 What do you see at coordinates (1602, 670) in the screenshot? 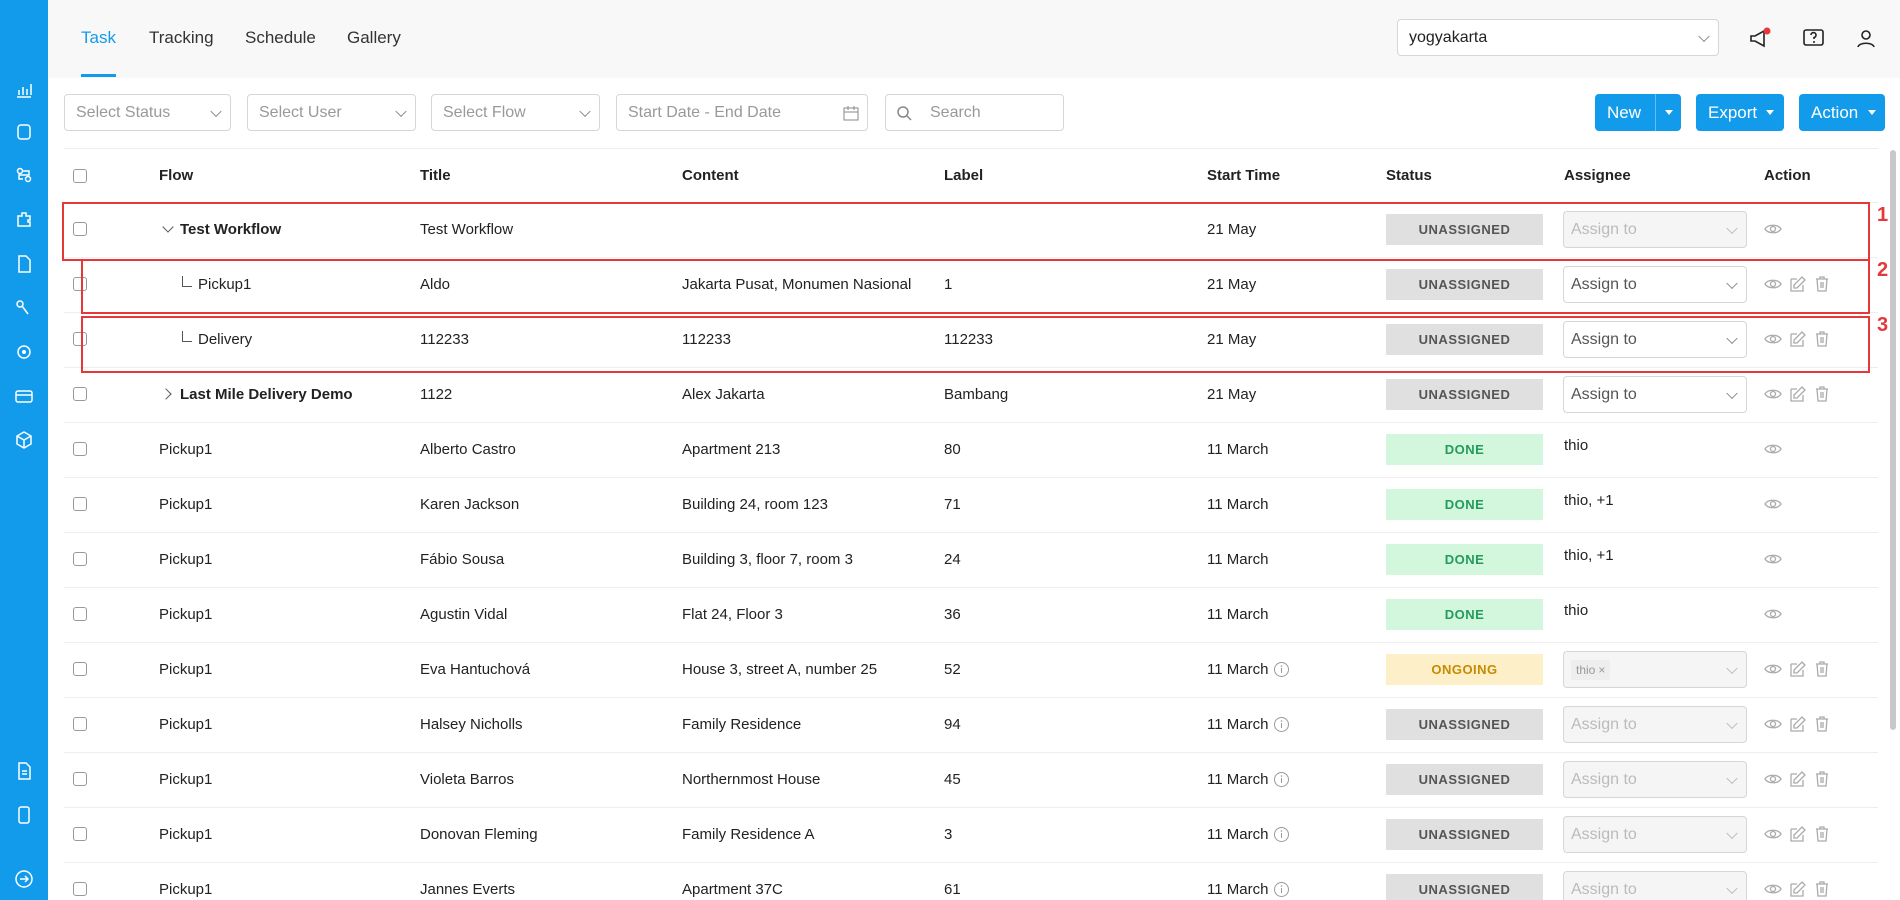
I see `tag-close: ×` at bounding box center [1602, 670].